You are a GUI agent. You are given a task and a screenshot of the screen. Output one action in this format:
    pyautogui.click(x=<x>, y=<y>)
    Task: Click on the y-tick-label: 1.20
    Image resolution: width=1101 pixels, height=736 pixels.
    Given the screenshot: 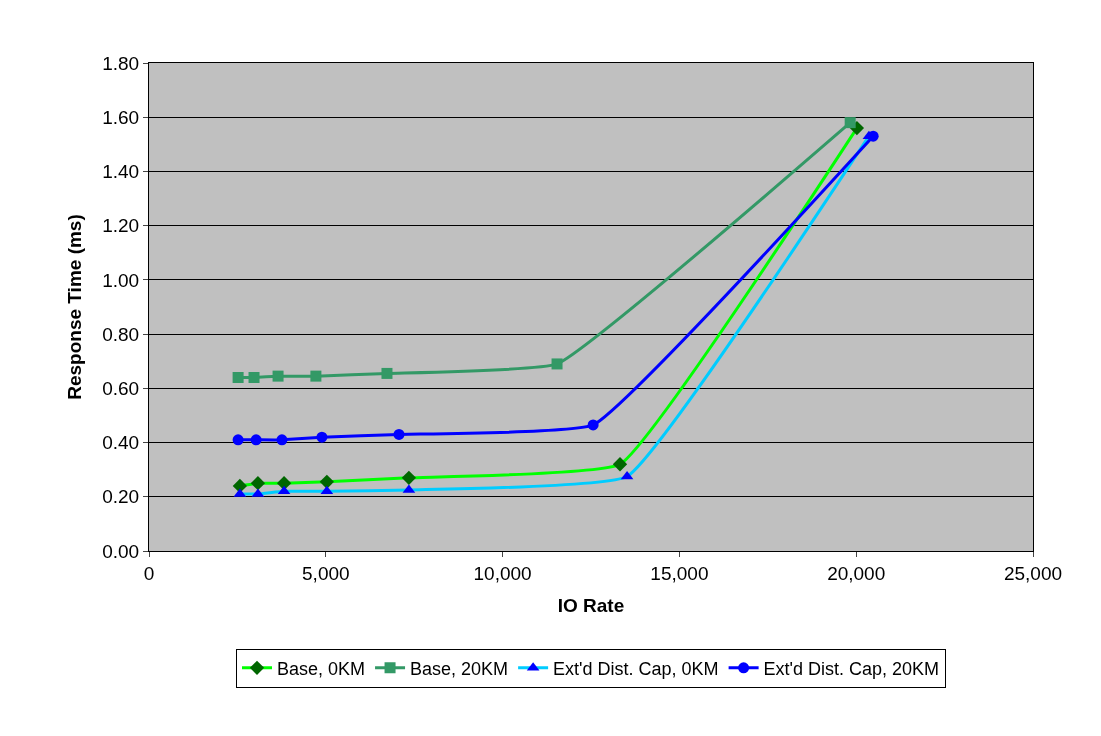 What is the action you would take?
    pyautogui.click(x=121, y=226)
    